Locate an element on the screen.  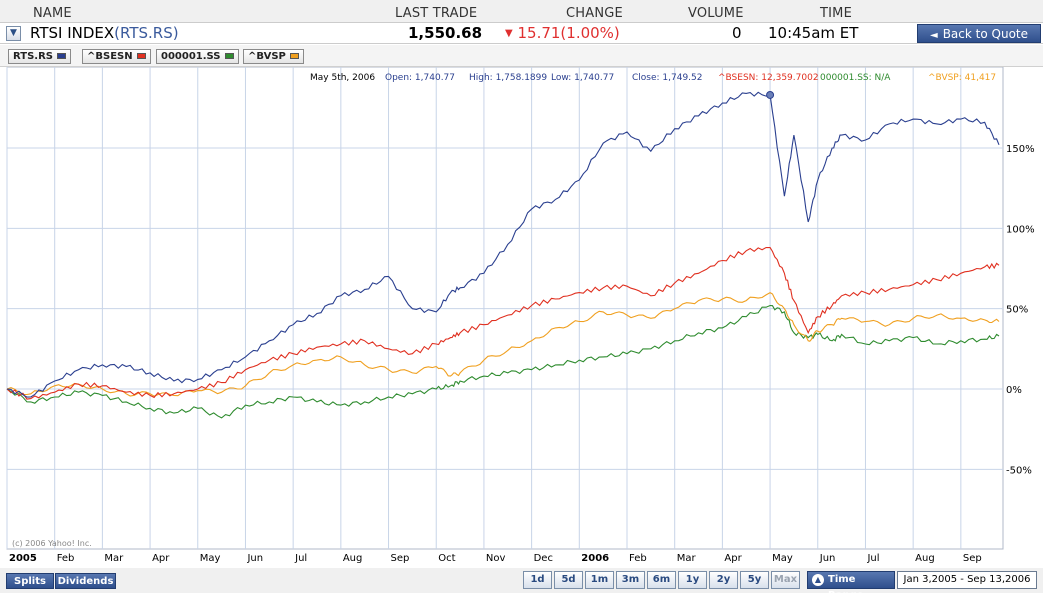
legend-button-bsesn: ^BSESN is located at coordinates (116, 56).